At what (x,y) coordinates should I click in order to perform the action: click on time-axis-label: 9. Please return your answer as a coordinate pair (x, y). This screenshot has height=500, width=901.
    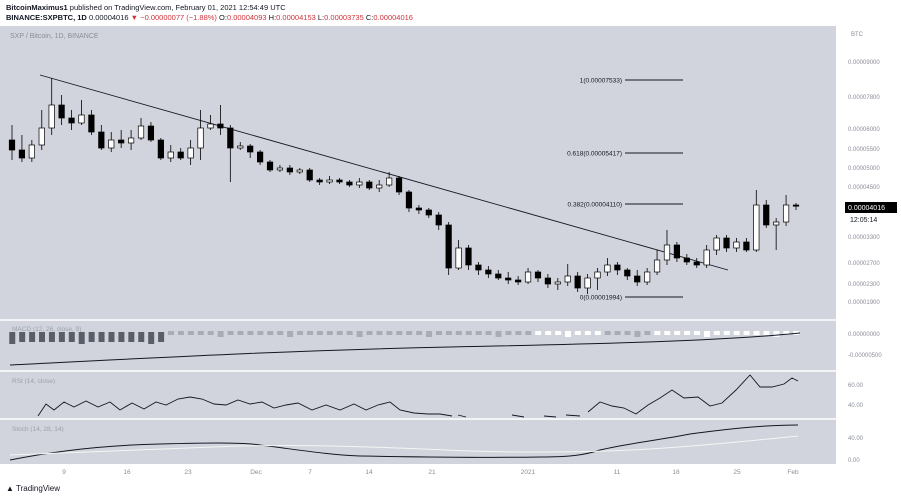
    Looking at the image, I should click on (64, 472).